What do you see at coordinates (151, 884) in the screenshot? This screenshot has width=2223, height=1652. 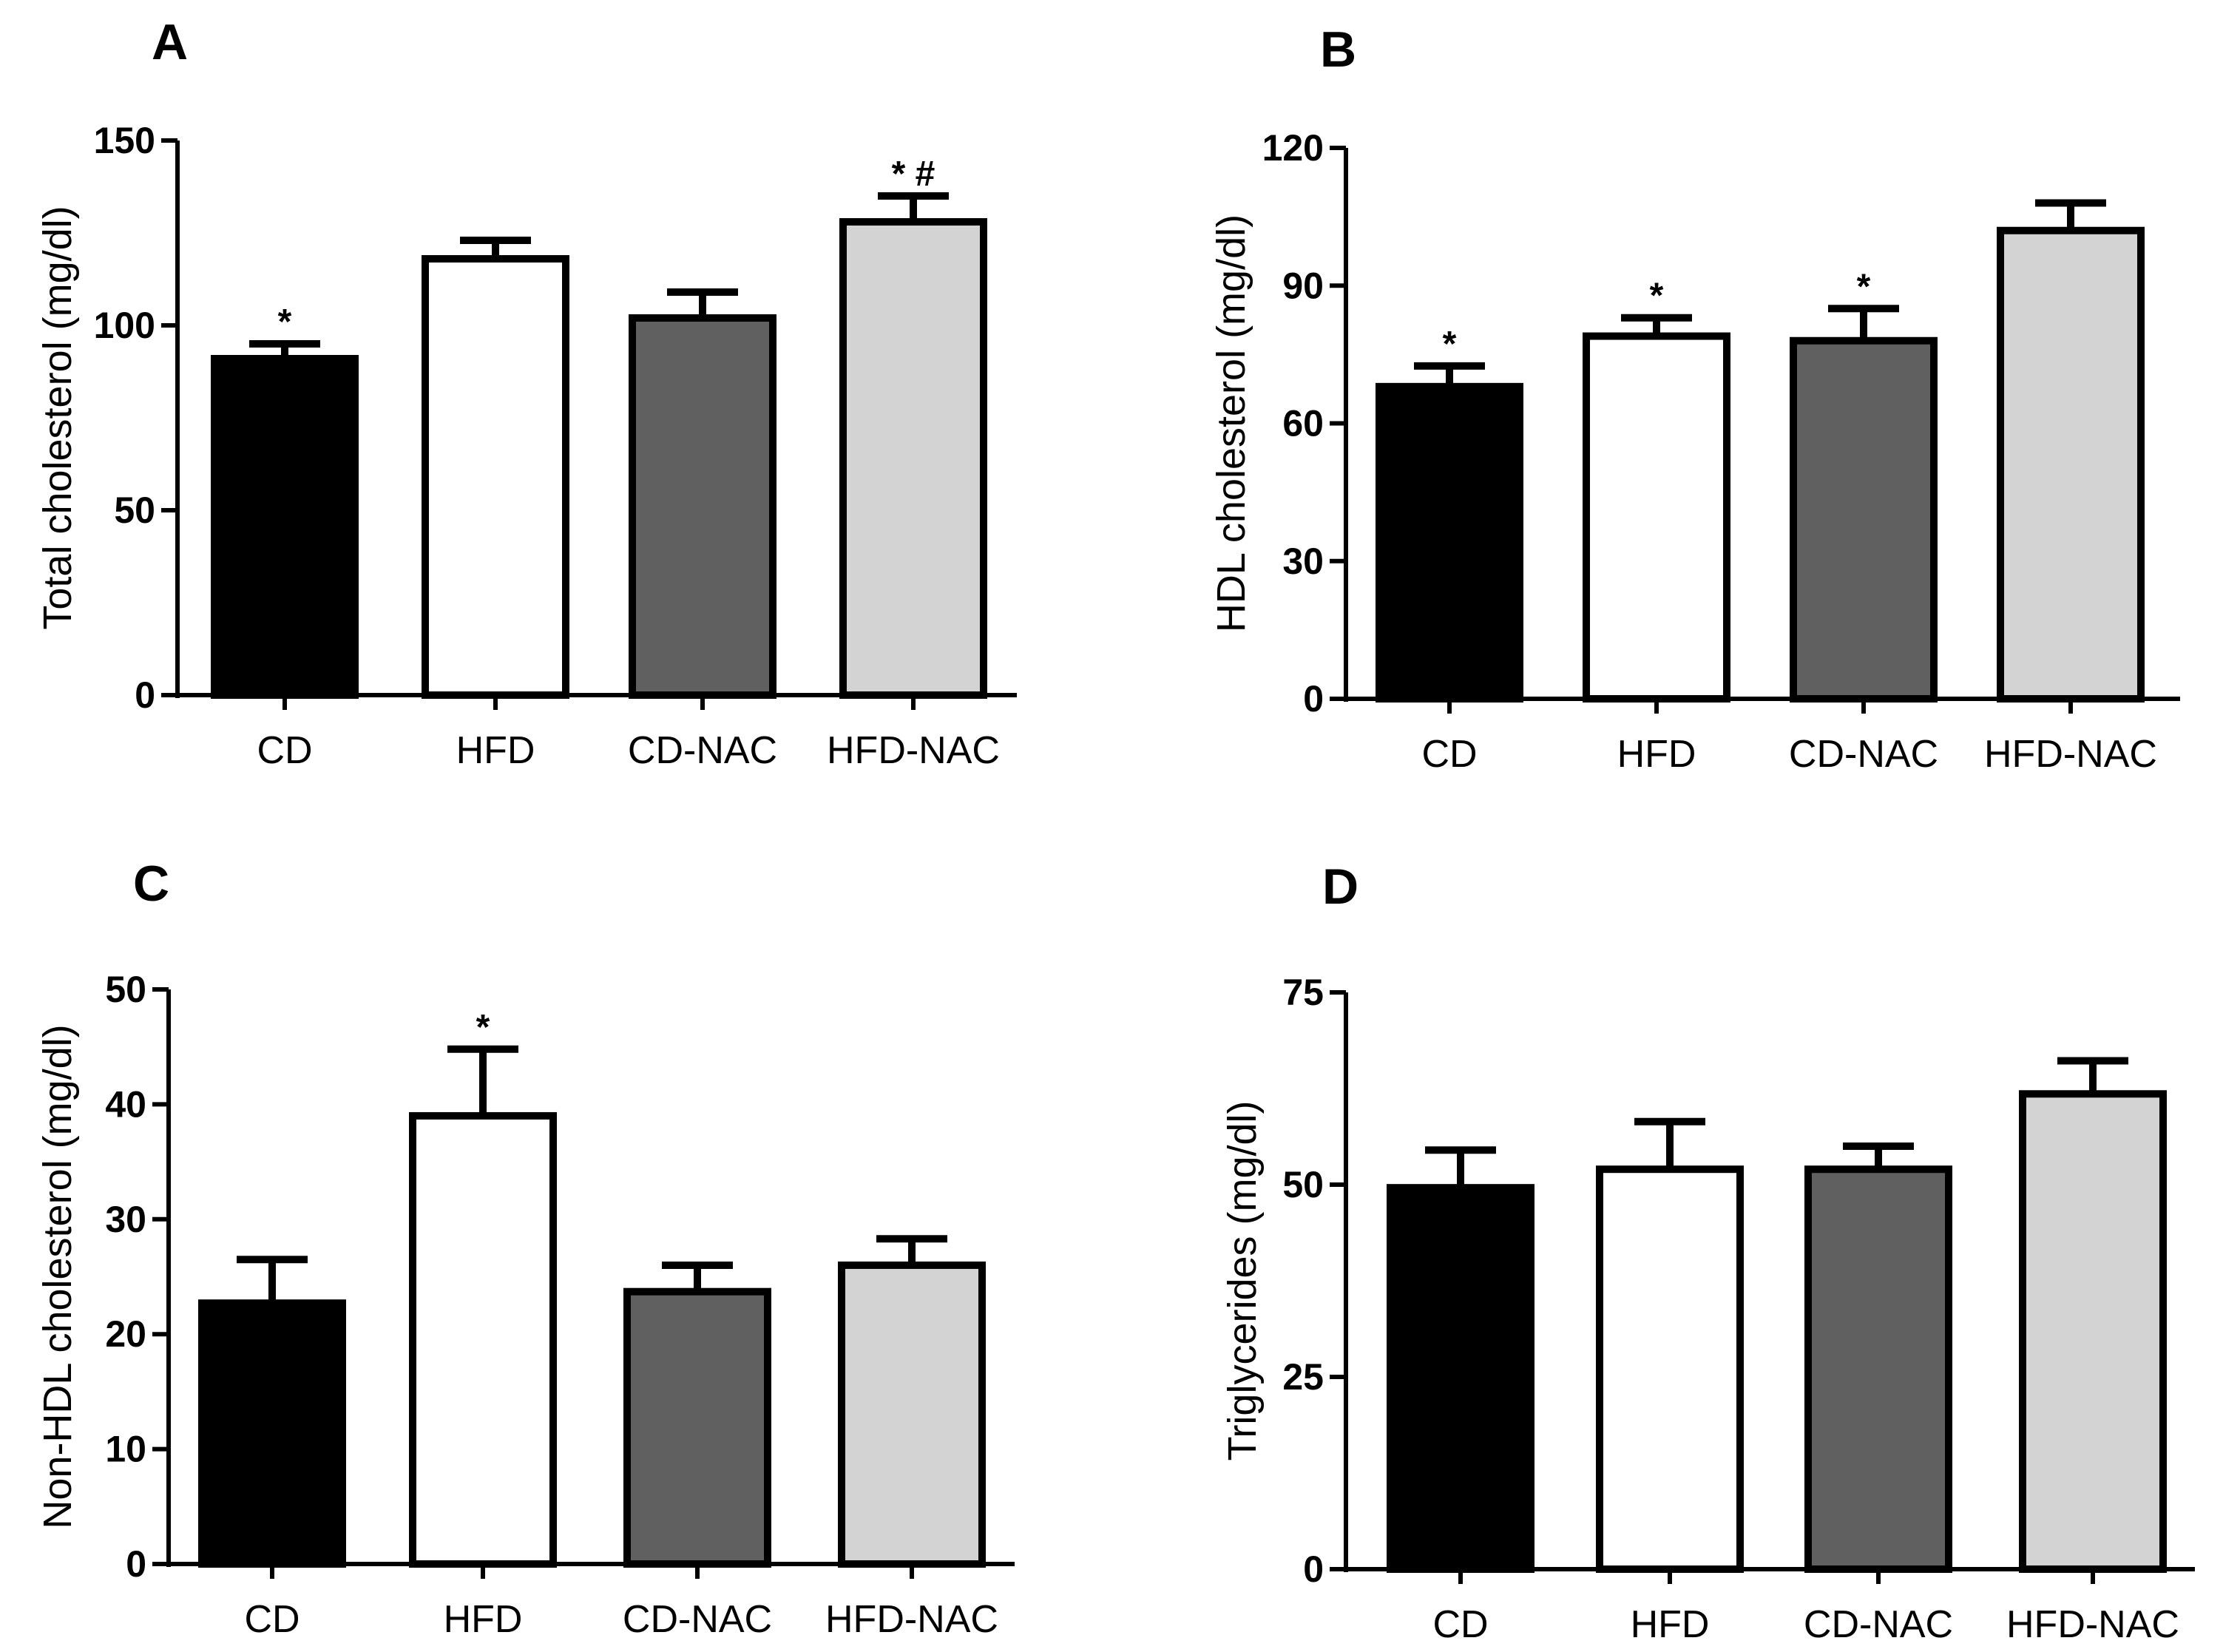 I see `panel-letter: C` at bounding box center [151, 884].